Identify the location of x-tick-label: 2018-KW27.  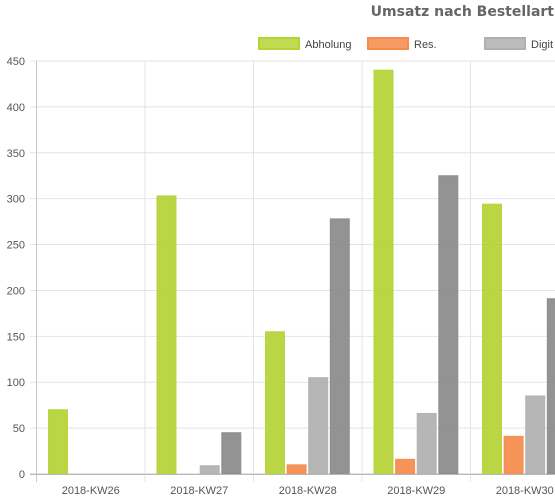
(199, 491).